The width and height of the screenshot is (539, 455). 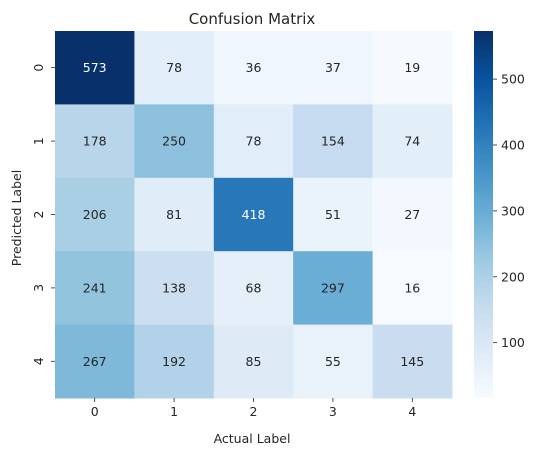 What do you see at coordinates (38, 68) in the screenshot?
I see `y-tick-label-0: 0` at bounding box center [38, 68].